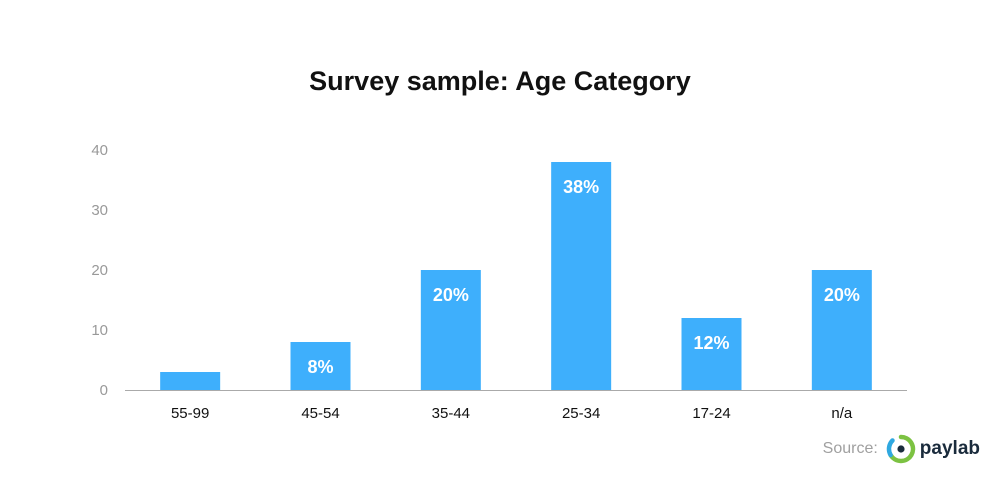 Image resolution: width=1000 pixels, height=484 pixels. I want to click on bar-n/a, so click(841, 330).